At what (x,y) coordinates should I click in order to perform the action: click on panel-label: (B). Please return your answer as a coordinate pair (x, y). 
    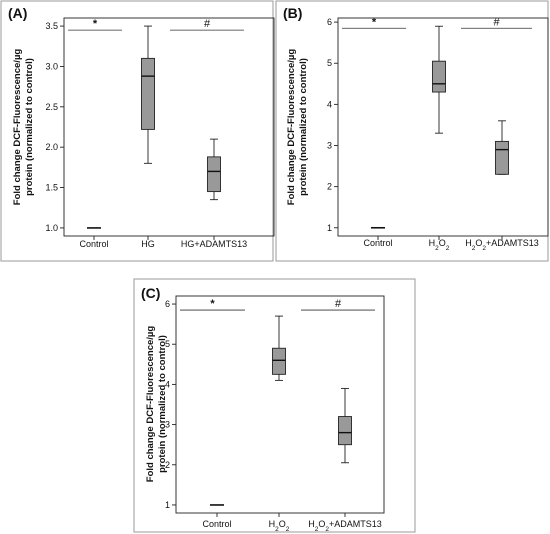
    Looking at the image, I should click on (292, 13).